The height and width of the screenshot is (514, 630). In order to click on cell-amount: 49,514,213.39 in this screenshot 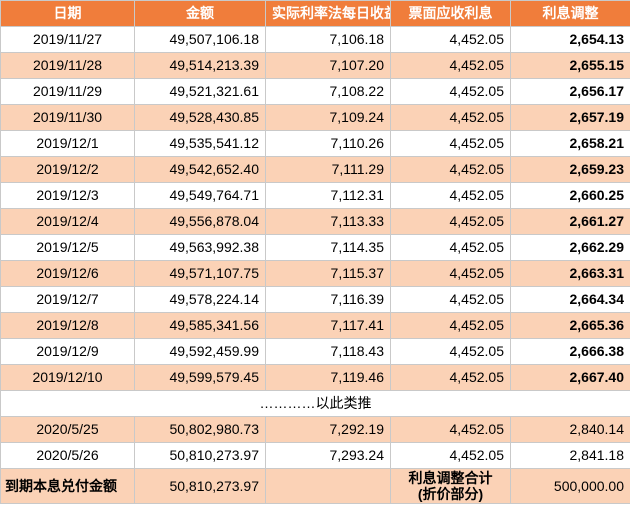, I will do `click(200, 65)`.